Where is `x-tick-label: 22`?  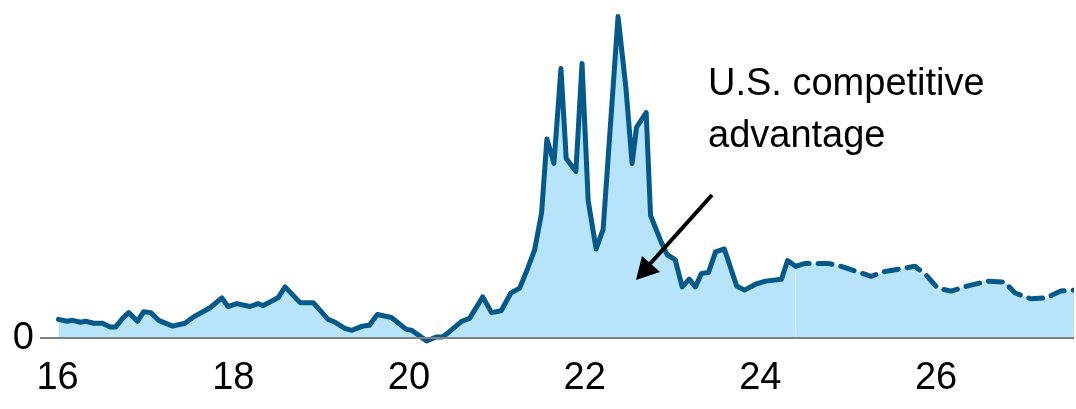 x-tick-label: 22 is located at coordinates (584, 375).